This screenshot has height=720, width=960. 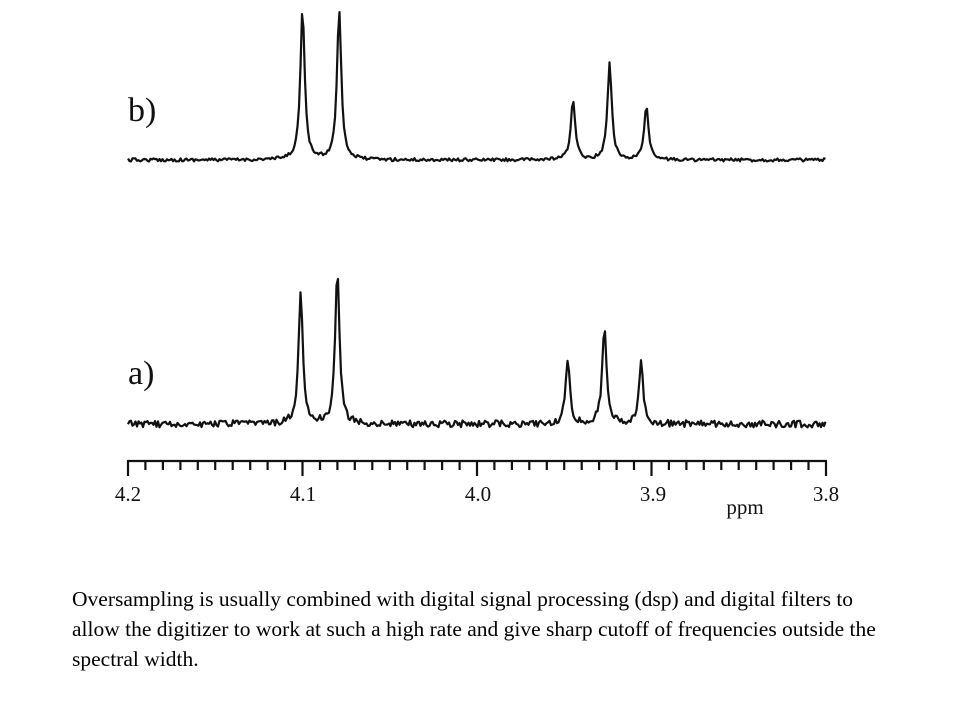 I want to click on panel-label-a: a), so click(x=141, y=373).